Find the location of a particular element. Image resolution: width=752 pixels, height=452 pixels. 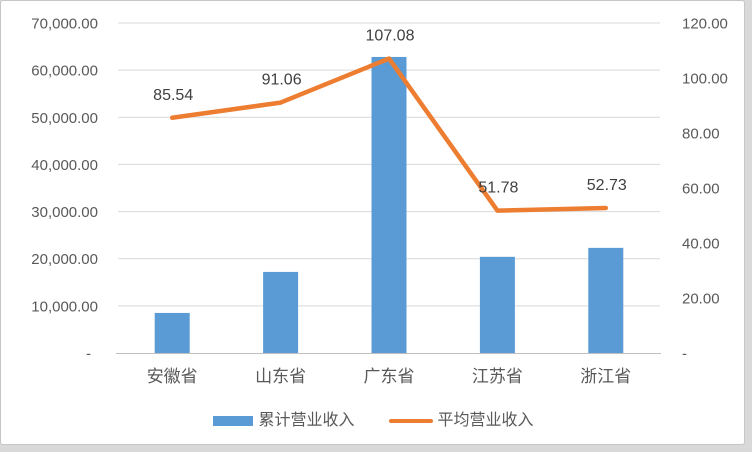

right-axis-tick-label: 80.00 is located at coordinates (701, 134).